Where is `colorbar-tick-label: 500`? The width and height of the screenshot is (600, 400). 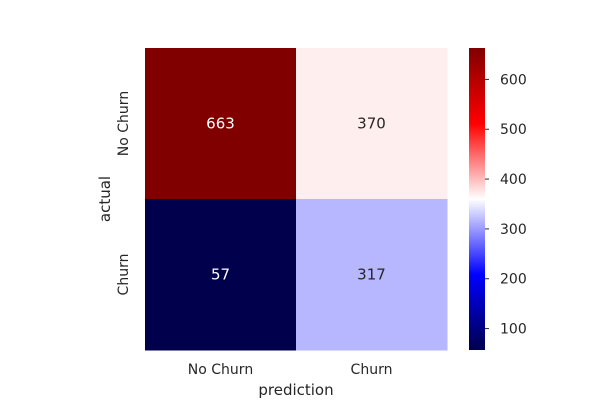 colorbar-tick-label: 500 is located at coordinates (513, 130).